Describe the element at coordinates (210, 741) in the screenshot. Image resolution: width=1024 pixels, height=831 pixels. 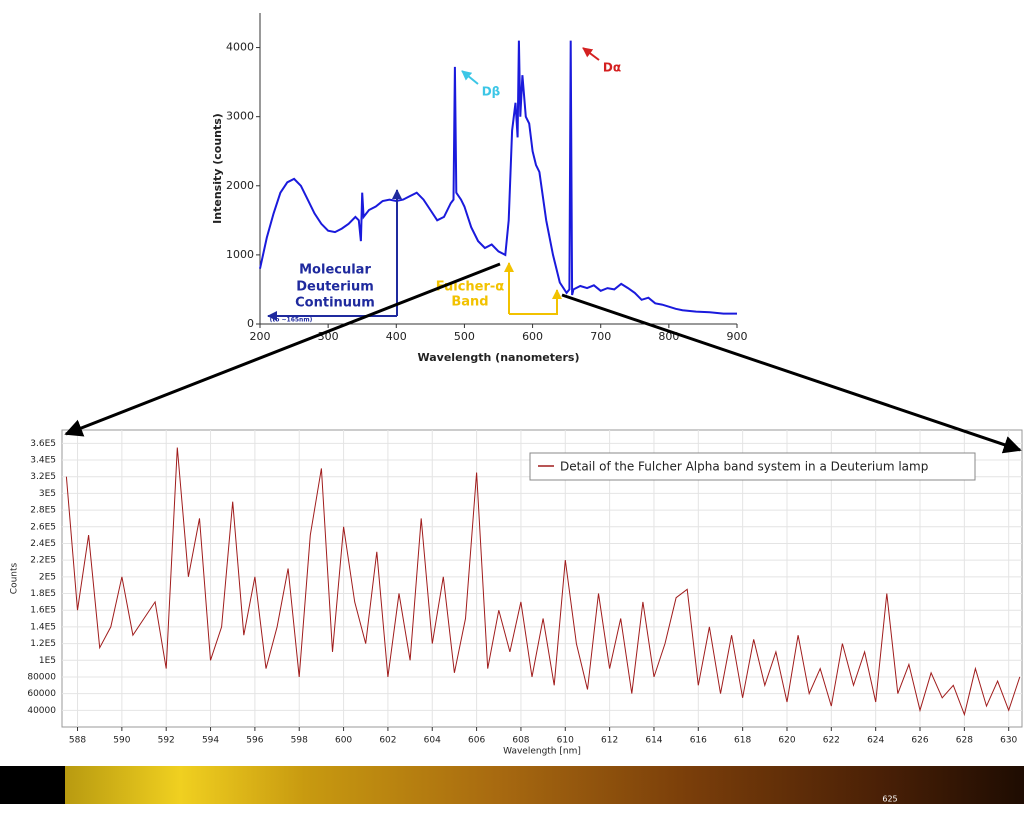
I see `x-tick-label: 594` at that location.